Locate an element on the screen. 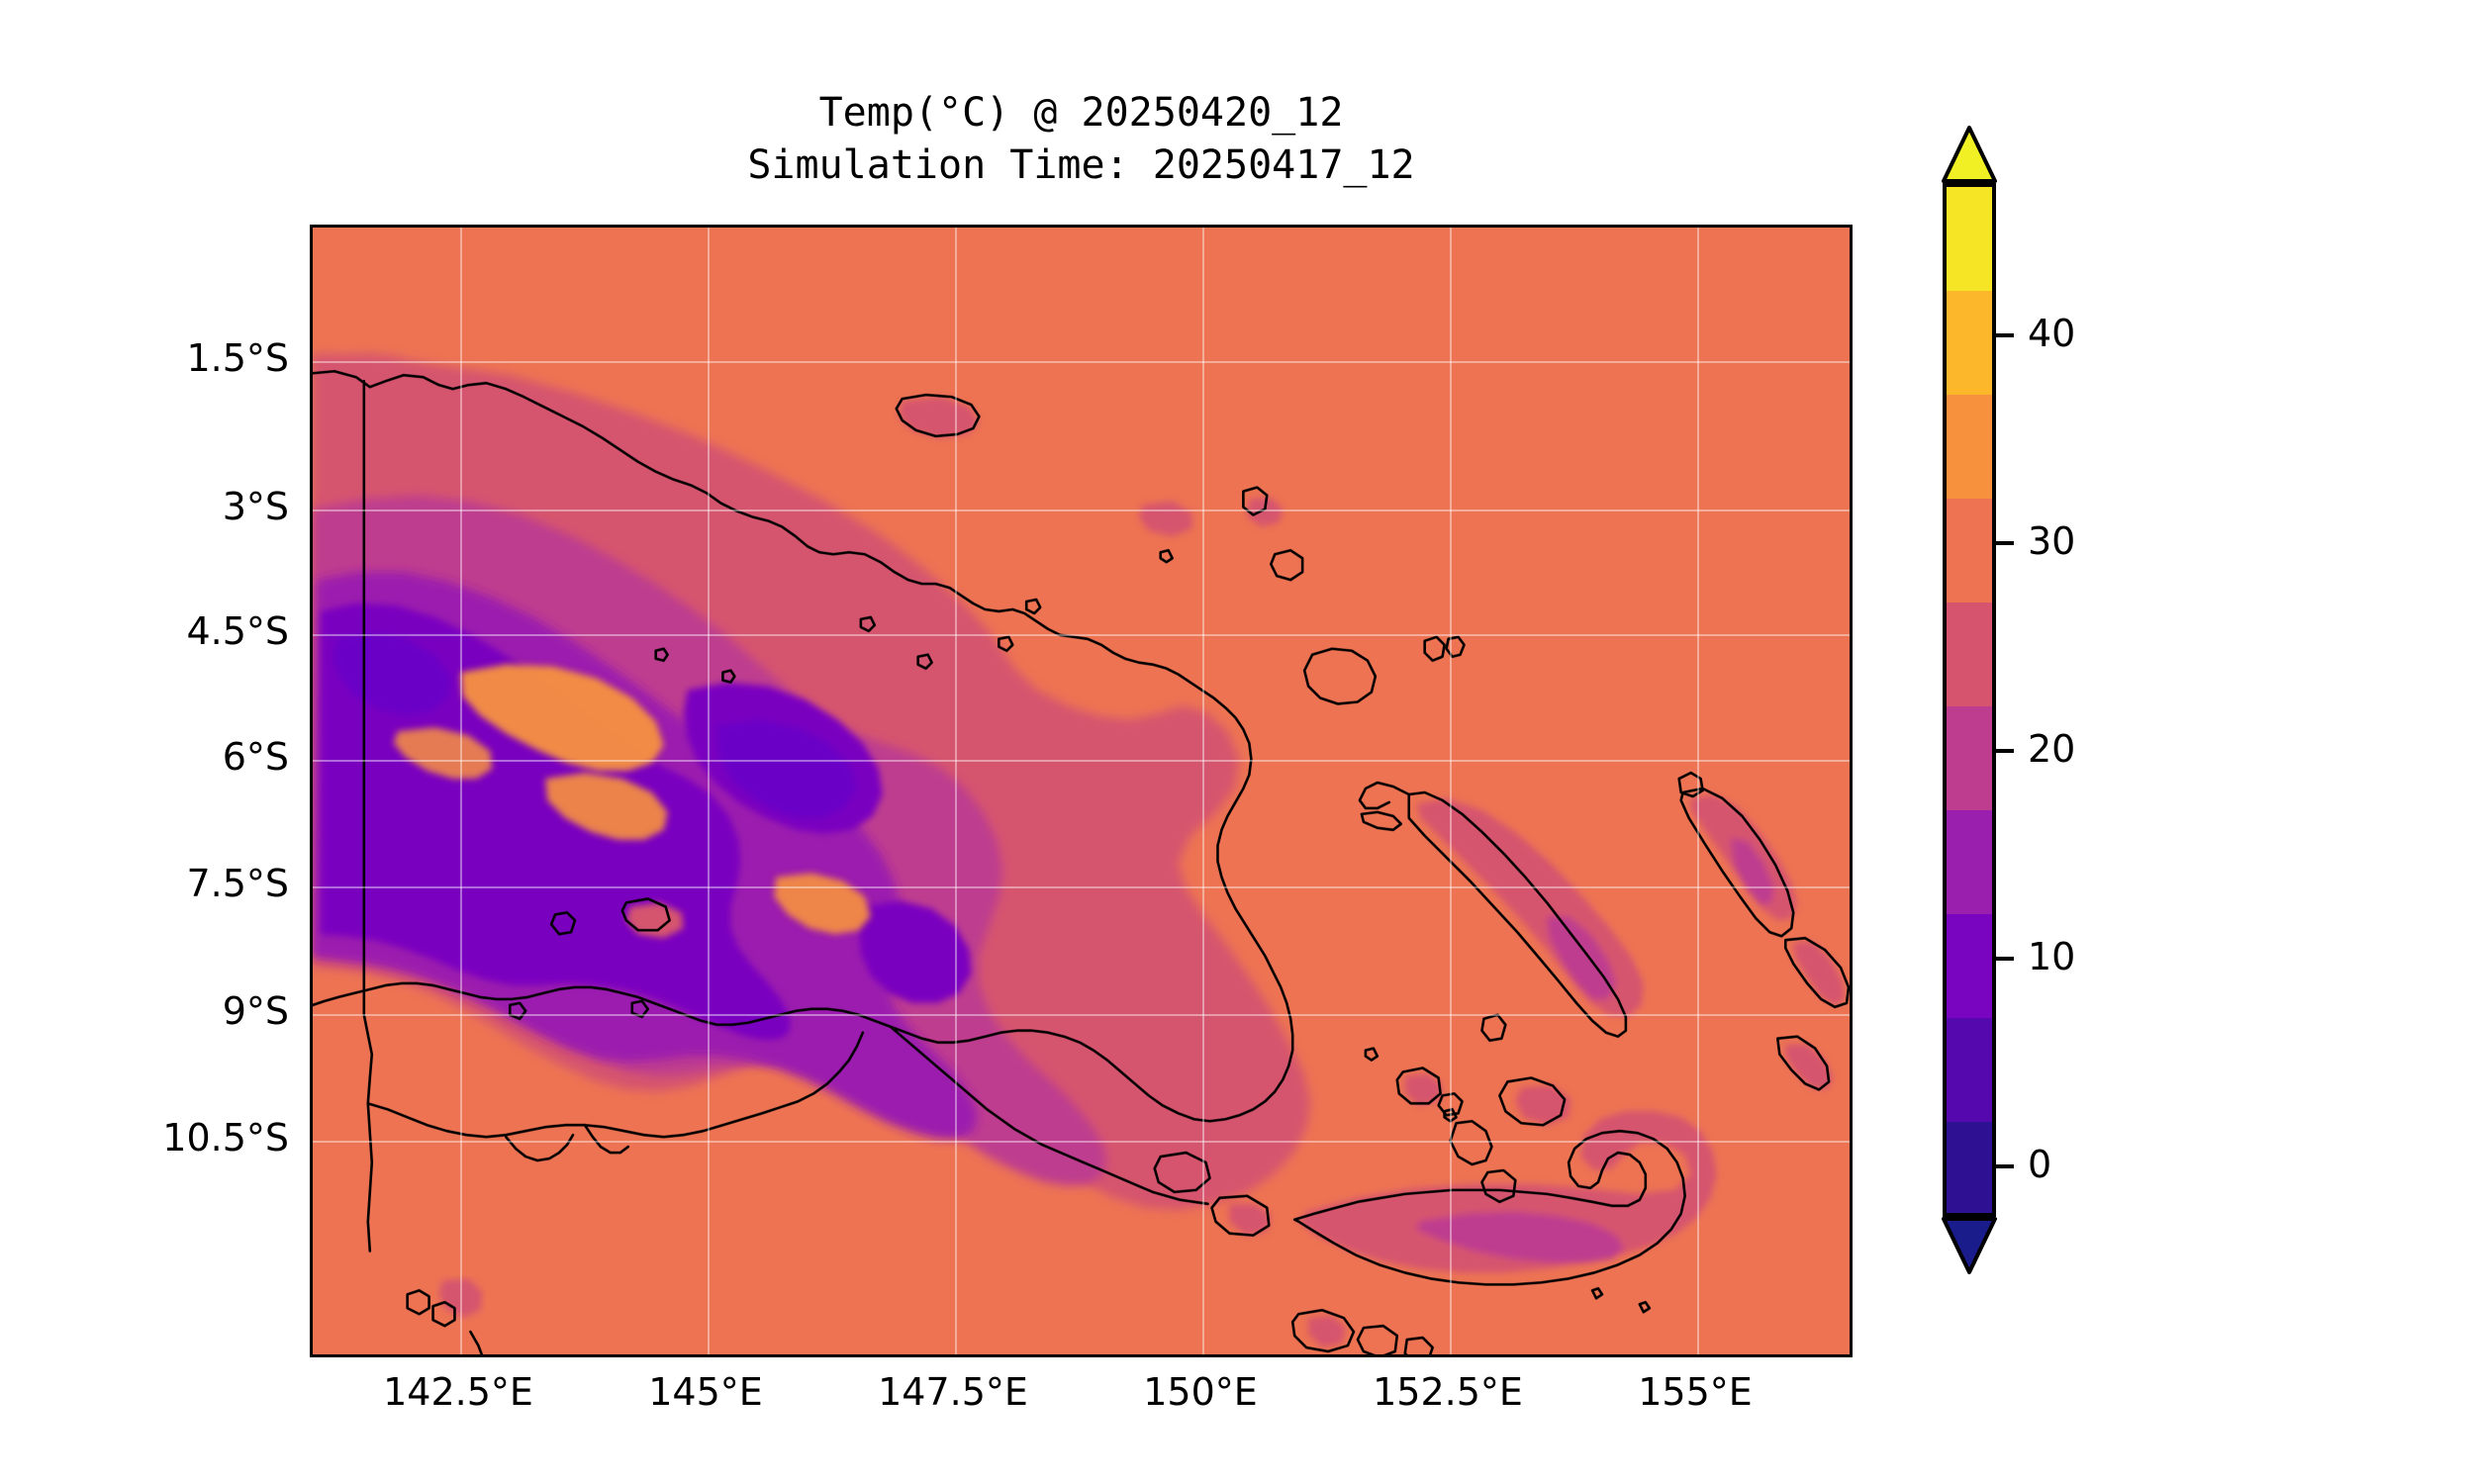 The height and width of the screenshot is (1484, 2474). colorbar-extend-max-arrow is located at coordinates (1970, 154).